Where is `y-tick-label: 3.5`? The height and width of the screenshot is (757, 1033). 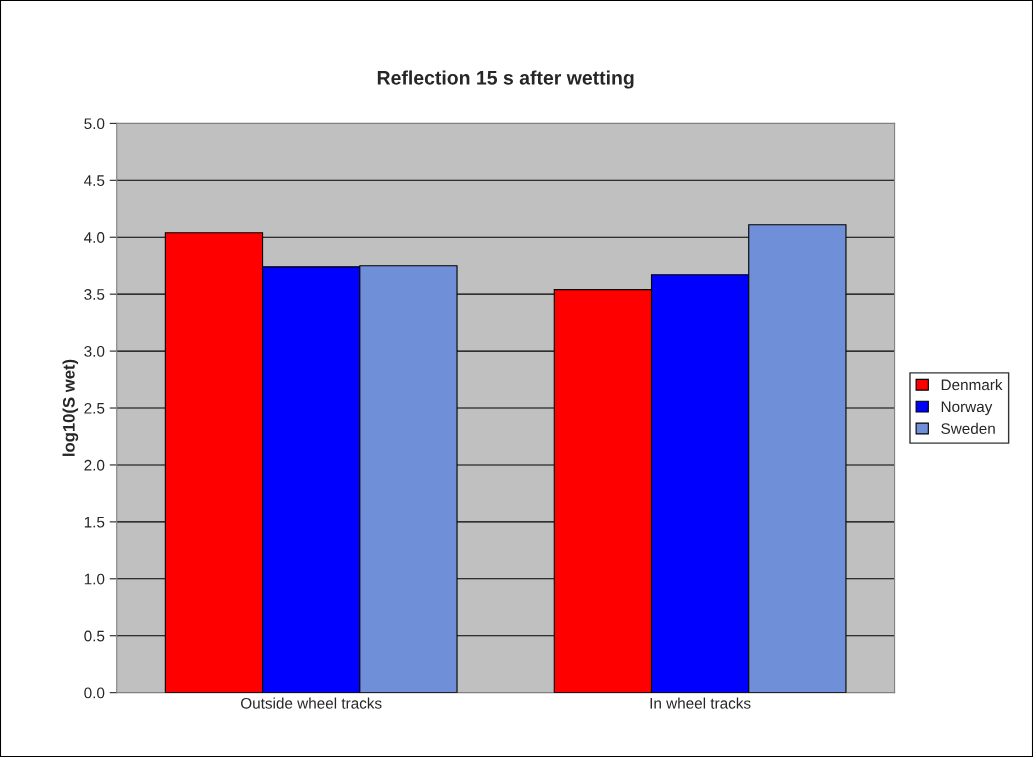 y-tick-label: 3.5 is located at coordinates (94, 294).